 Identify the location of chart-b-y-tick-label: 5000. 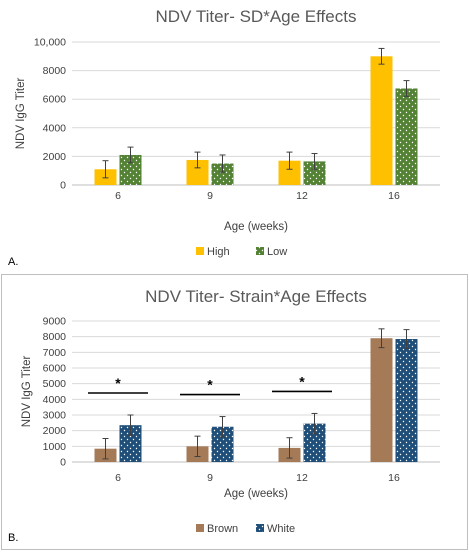
(55, 384).